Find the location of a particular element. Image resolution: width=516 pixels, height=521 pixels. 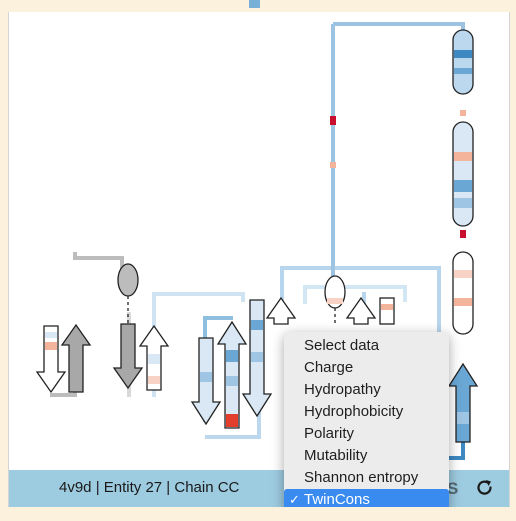

dropdown-option-charge: Charge is located at coordinates (329, 367).